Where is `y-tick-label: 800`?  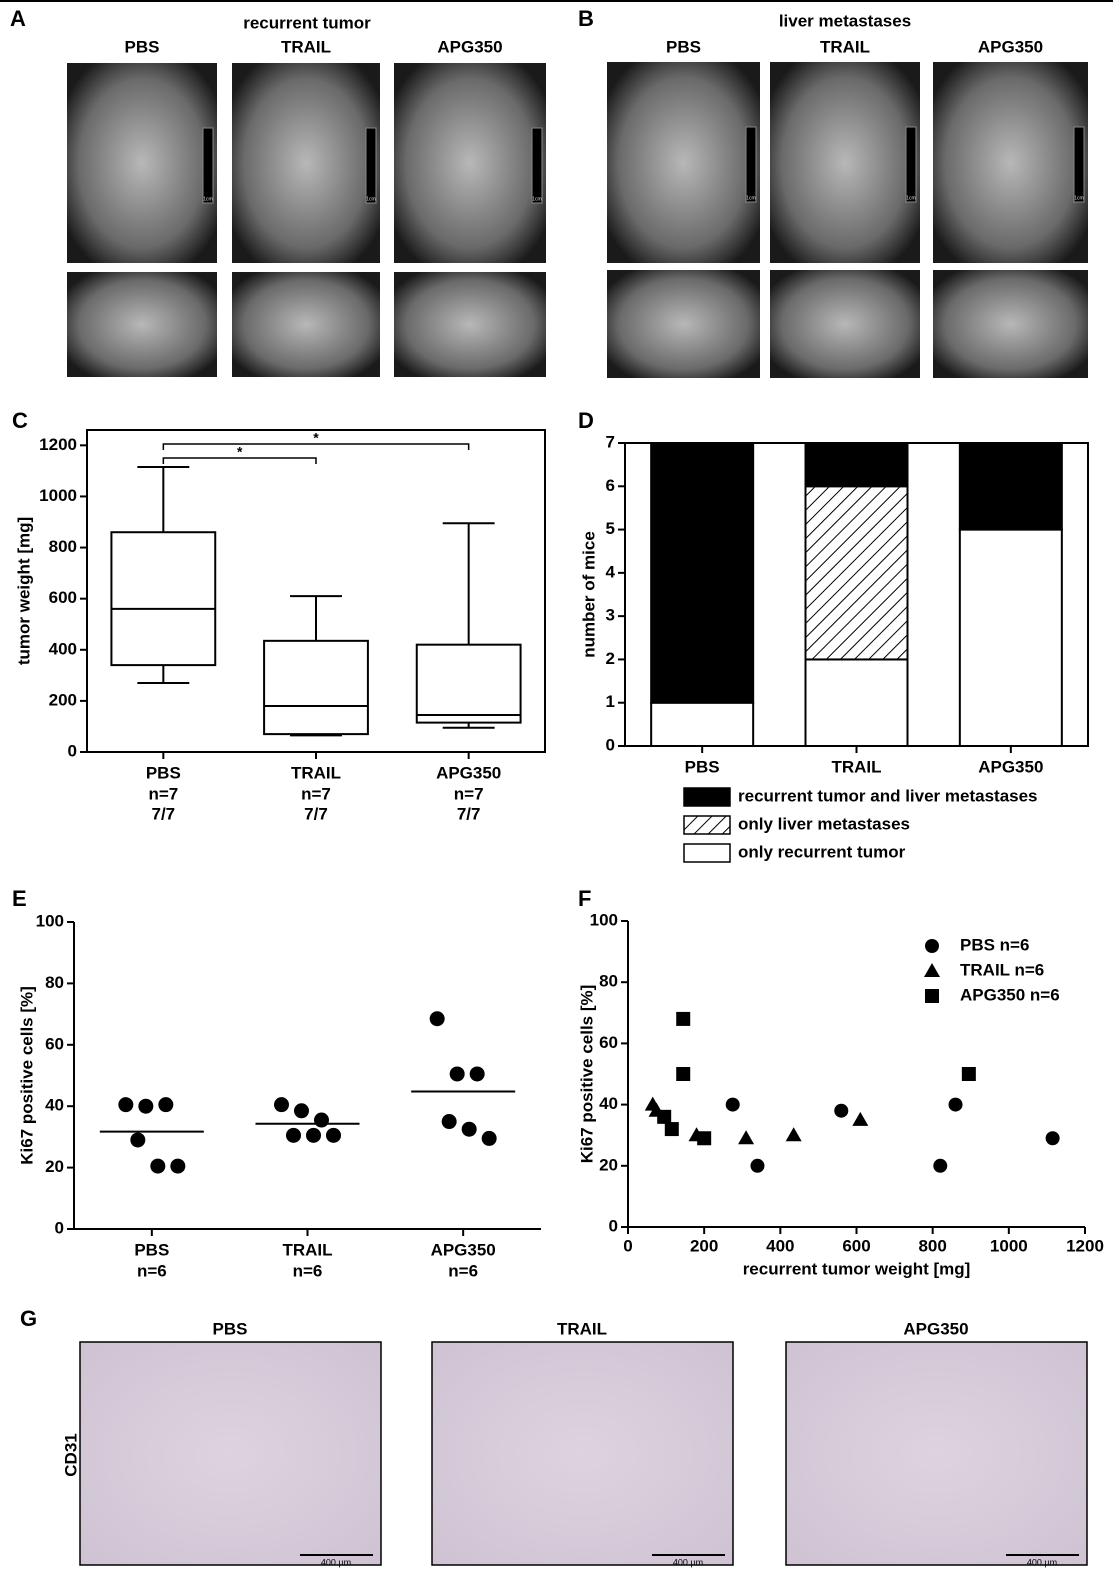
y-tick-label: 800 is located at coordinates (63, 546).